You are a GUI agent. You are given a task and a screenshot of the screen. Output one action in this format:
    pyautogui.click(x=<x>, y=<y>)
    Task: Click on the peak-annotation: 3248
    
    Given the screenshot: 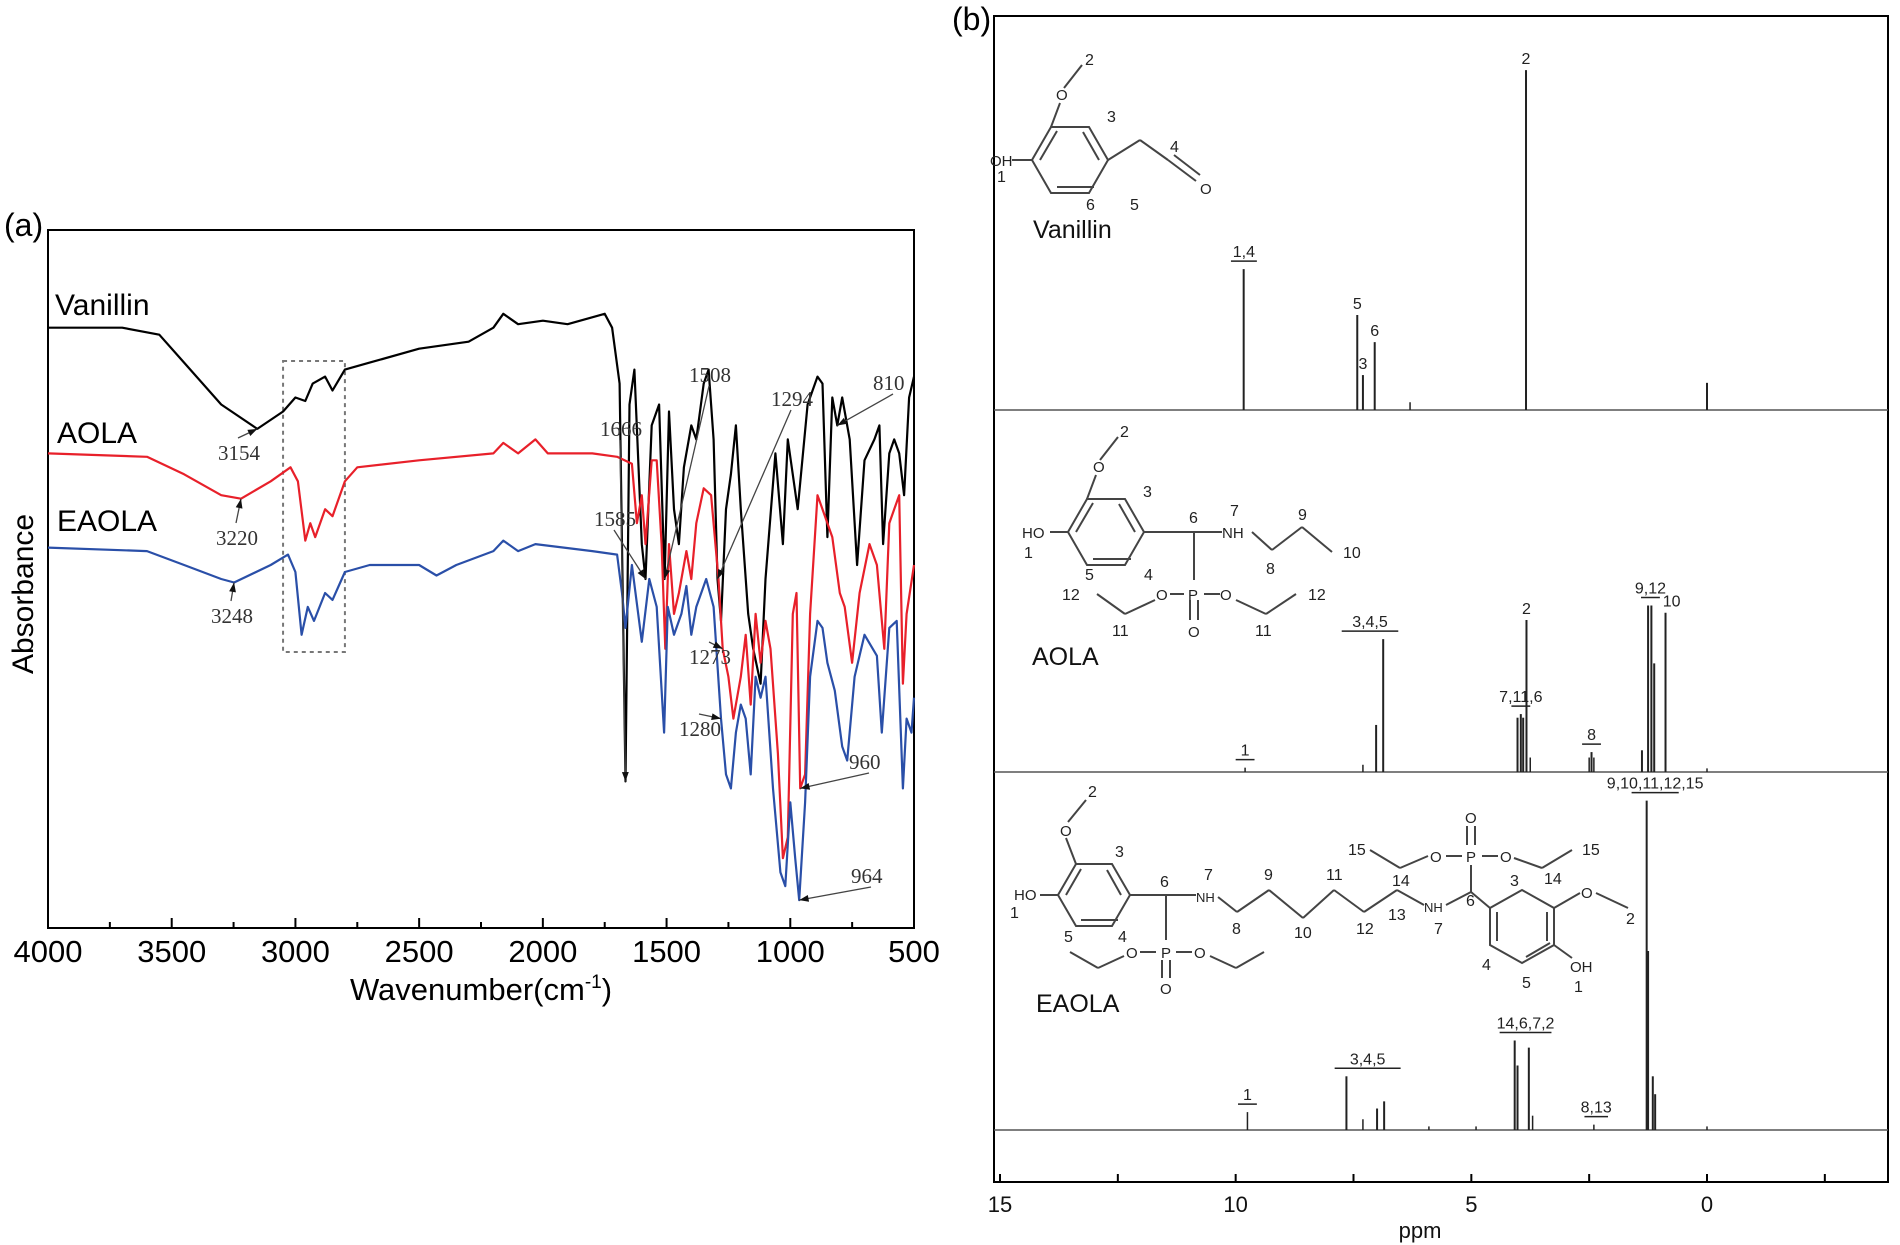 What is the action you would take?
    pyautogui.click(x=232, y=616)
    